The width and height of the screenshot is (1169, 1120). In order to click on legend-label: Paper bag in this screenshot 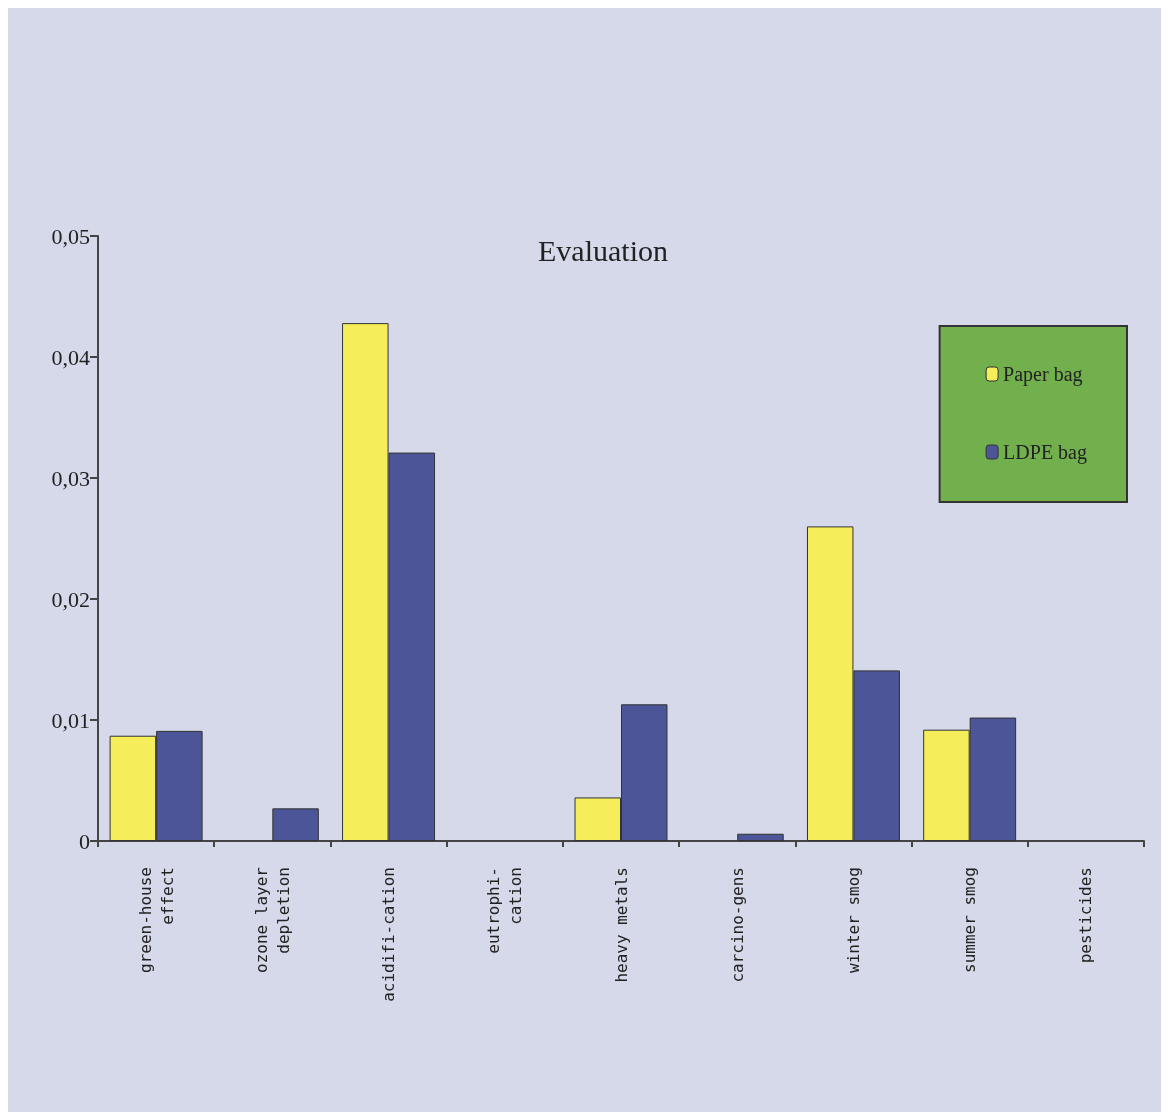, I will do `click(1043, 374)`.